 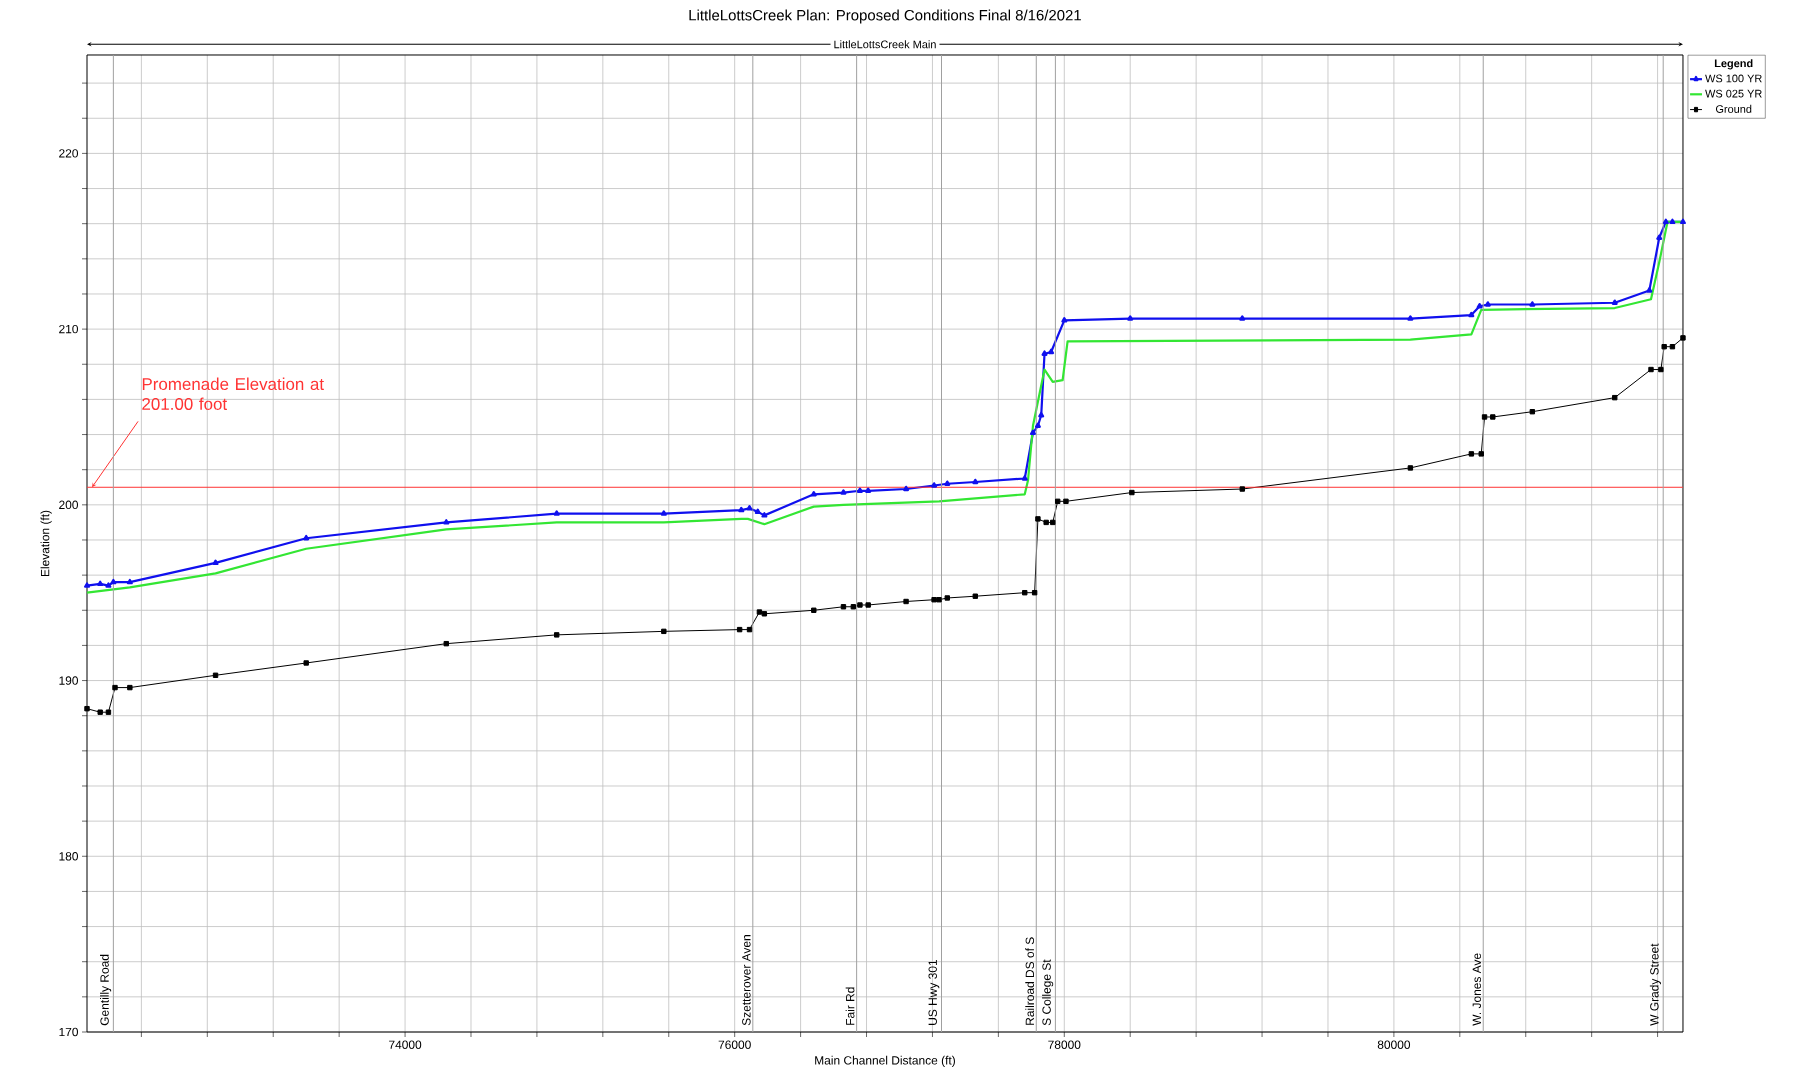 What do you see at coordinates (1048, 992) in the screenshot?
I see `ref-line-label: S College St` at bounding box center [1048, 992].